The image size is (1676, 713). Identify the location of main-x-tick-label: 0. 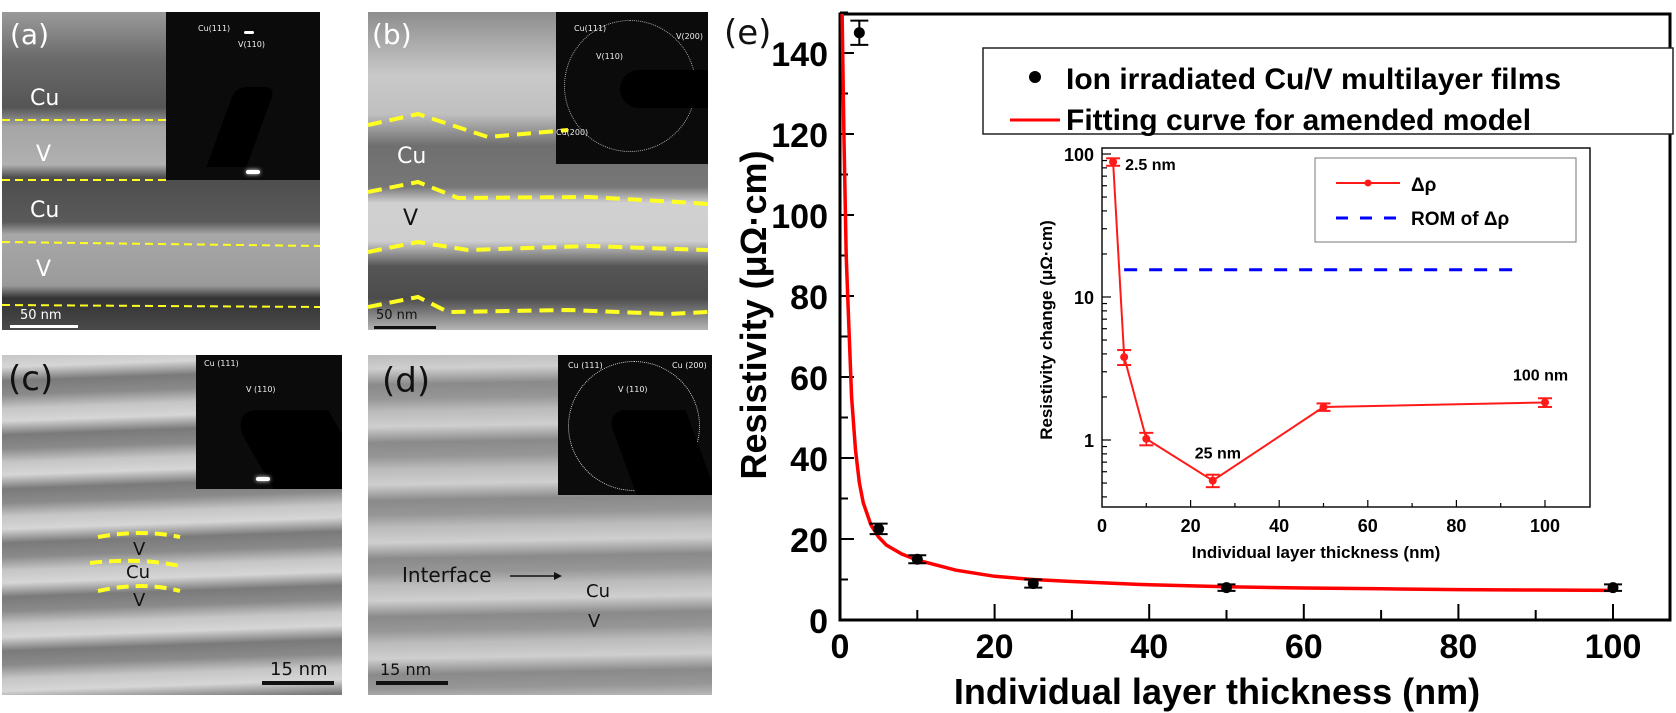
(840, 647).